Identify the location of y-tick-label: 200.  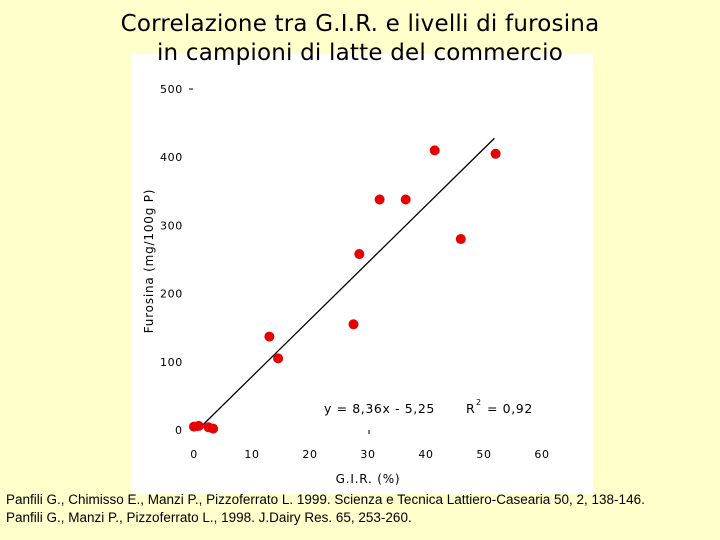
(171, 294).